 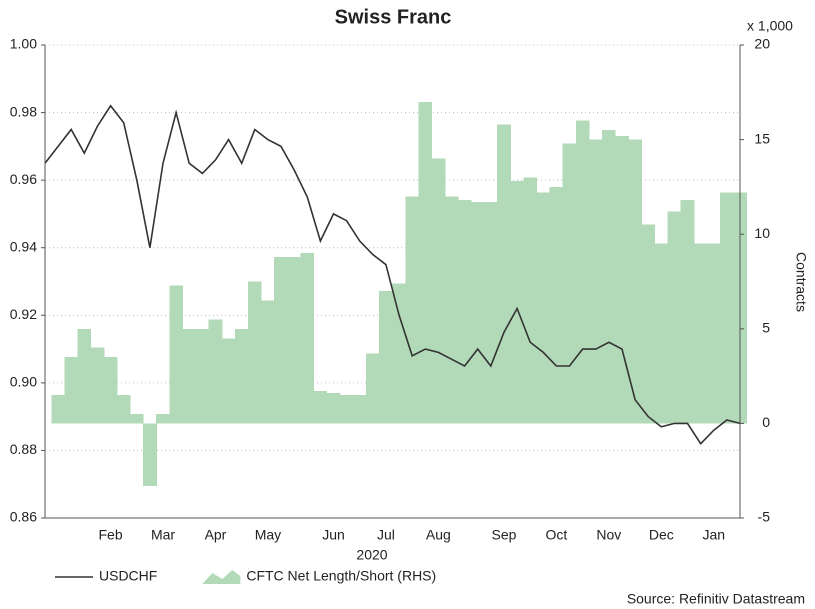 I want to click on x-tick-label: May, so click(x=268, y=535).